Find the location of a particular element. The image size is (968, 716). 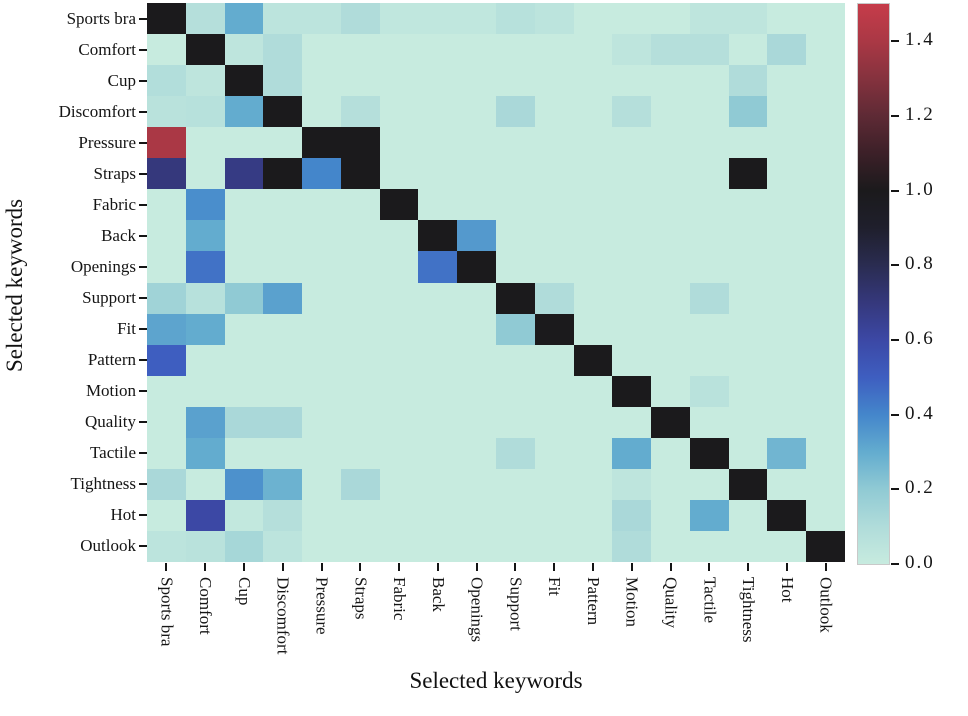

x-tick-label: Openings is located at coordinates (477, 610).